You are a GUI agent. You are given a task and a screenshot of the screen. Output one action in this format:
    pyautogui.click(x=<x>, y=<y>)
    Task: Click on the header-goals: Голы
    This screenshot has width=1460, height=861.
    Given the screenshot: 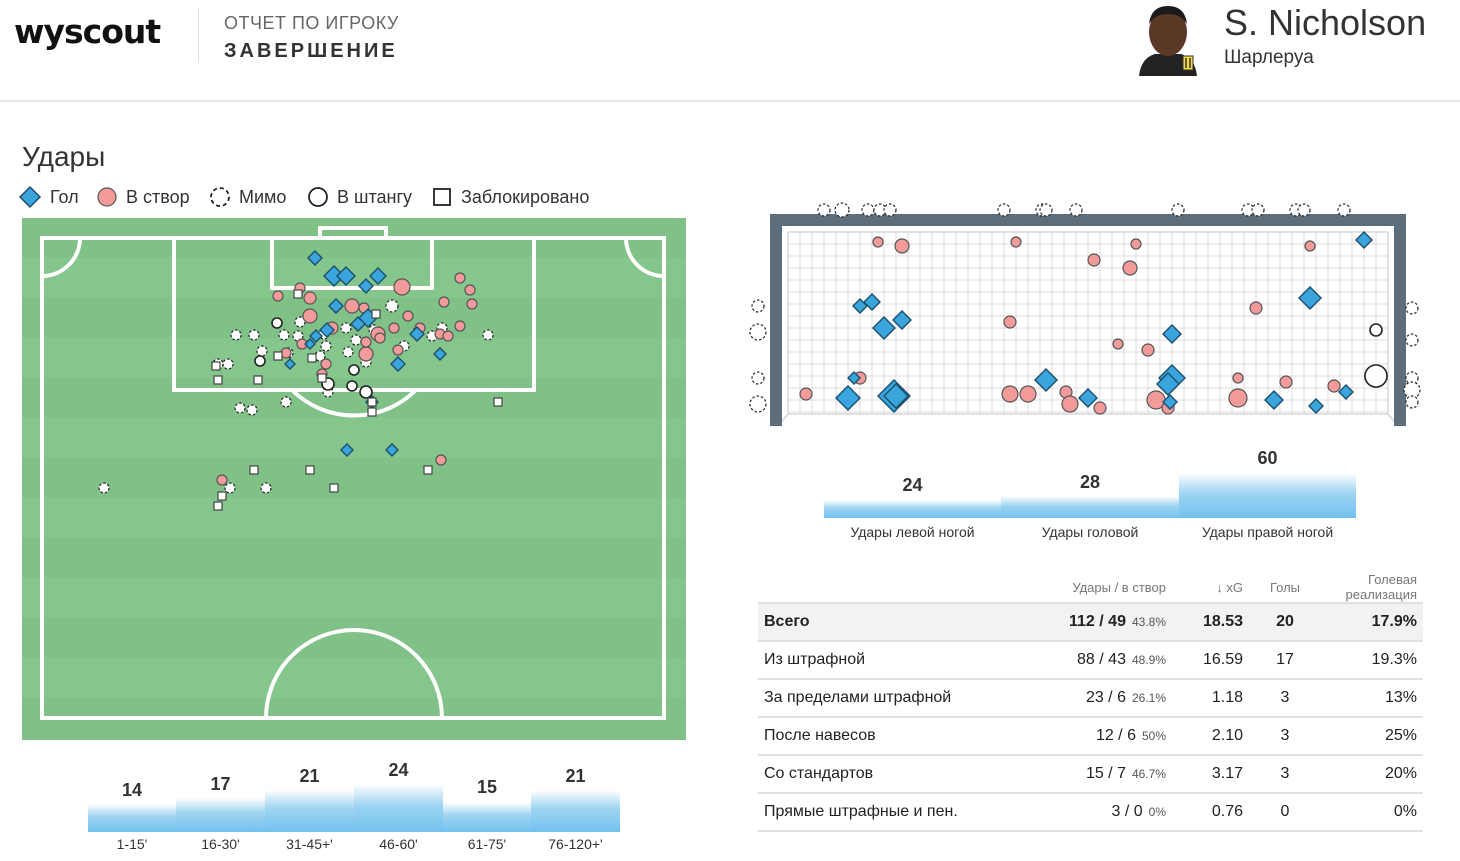 What is the action you would take?
    pyautogui.click(x=1285, y=588)
    